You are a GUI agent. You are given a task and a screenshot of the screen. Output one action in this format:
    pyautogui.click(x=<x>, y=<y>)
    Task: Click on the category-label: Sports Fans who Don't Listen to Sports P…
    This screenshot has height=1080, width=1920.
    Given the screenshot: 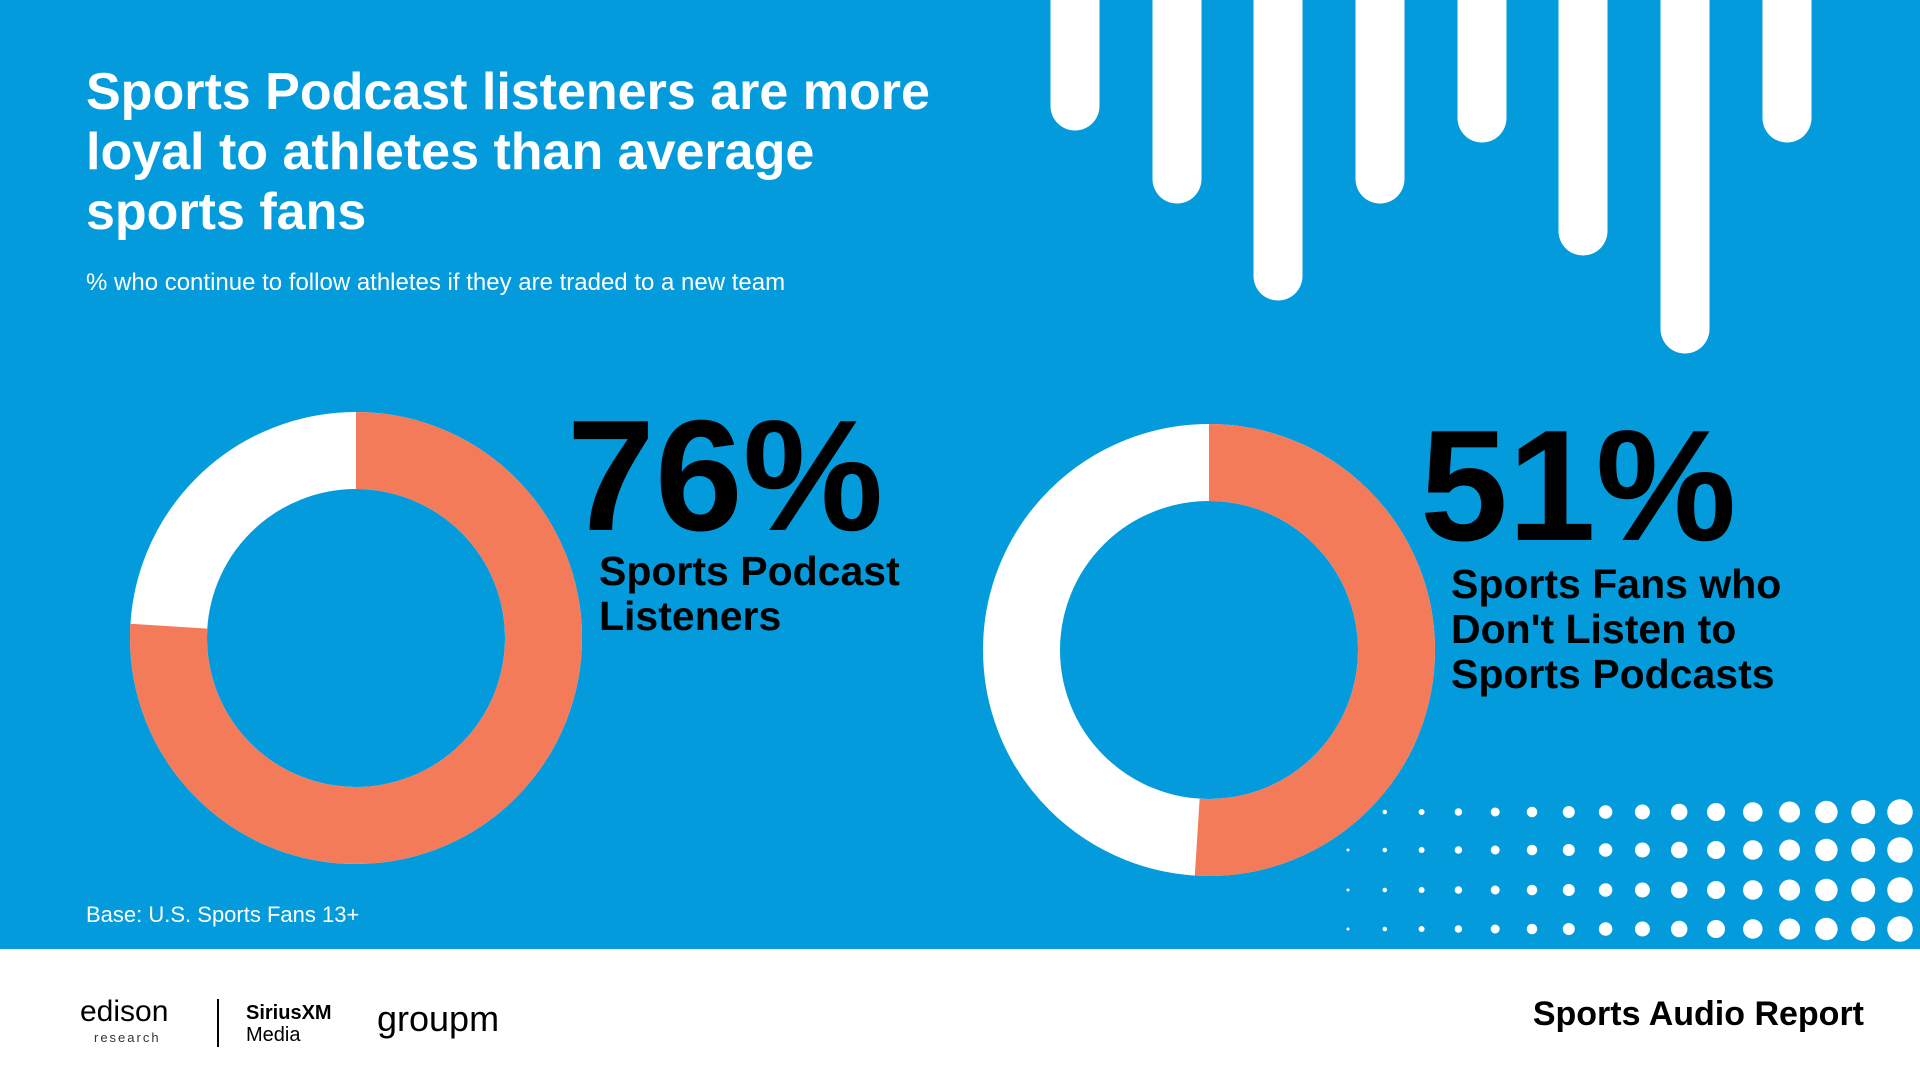 What is the action you would take?
    pyautogui.click(x=1616, y=629)
    